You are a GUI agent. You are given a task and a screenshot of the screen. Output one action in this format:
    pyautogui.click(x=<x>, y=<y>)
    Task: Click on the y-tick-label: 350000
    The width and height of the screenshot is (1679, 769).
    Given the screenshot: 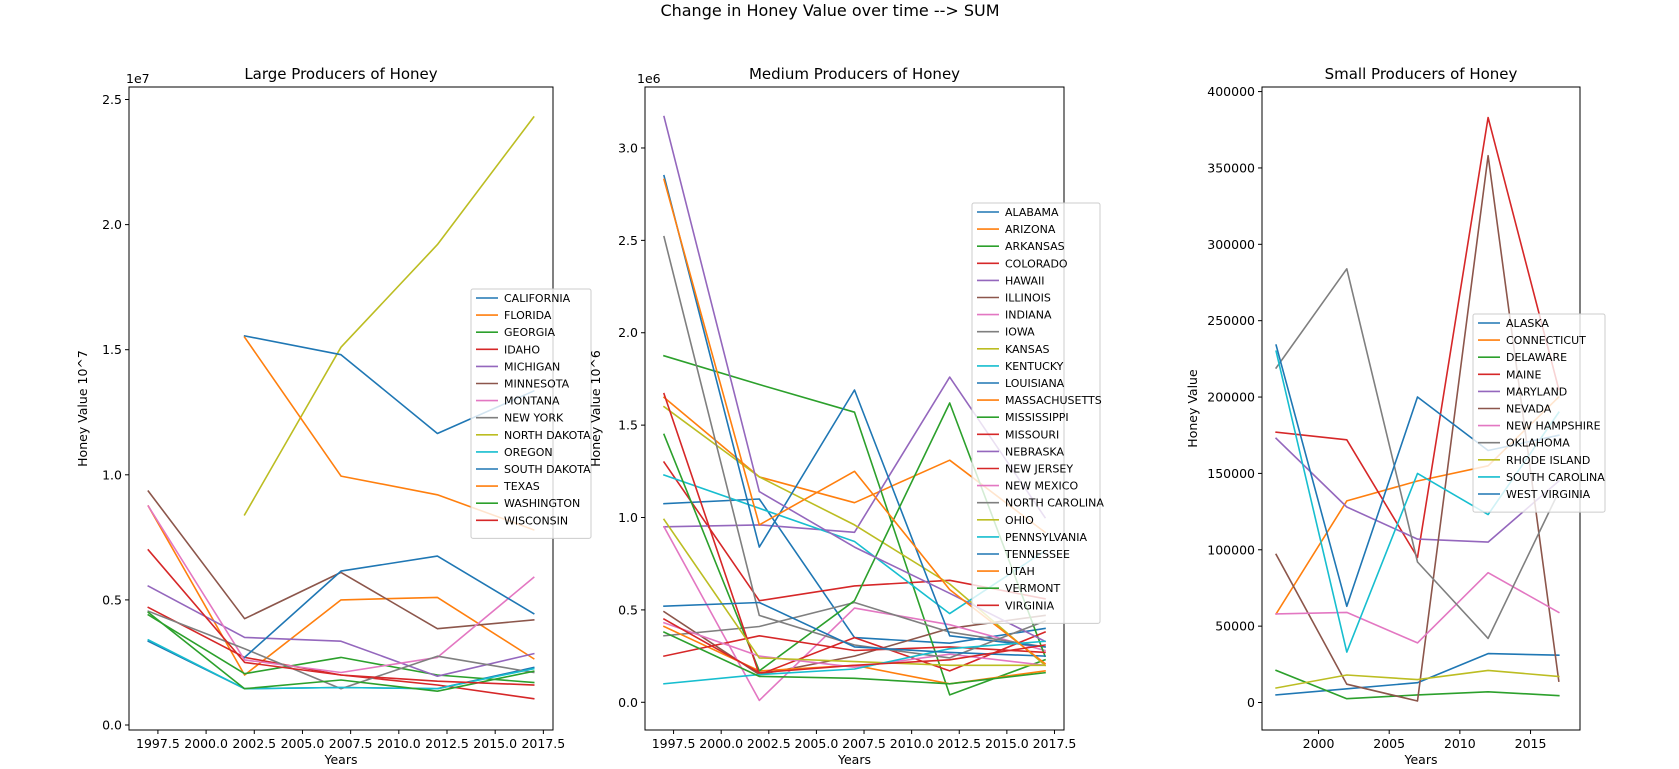 What is the action you would take?
    pyautogui.click(x=1231, y=167)
    